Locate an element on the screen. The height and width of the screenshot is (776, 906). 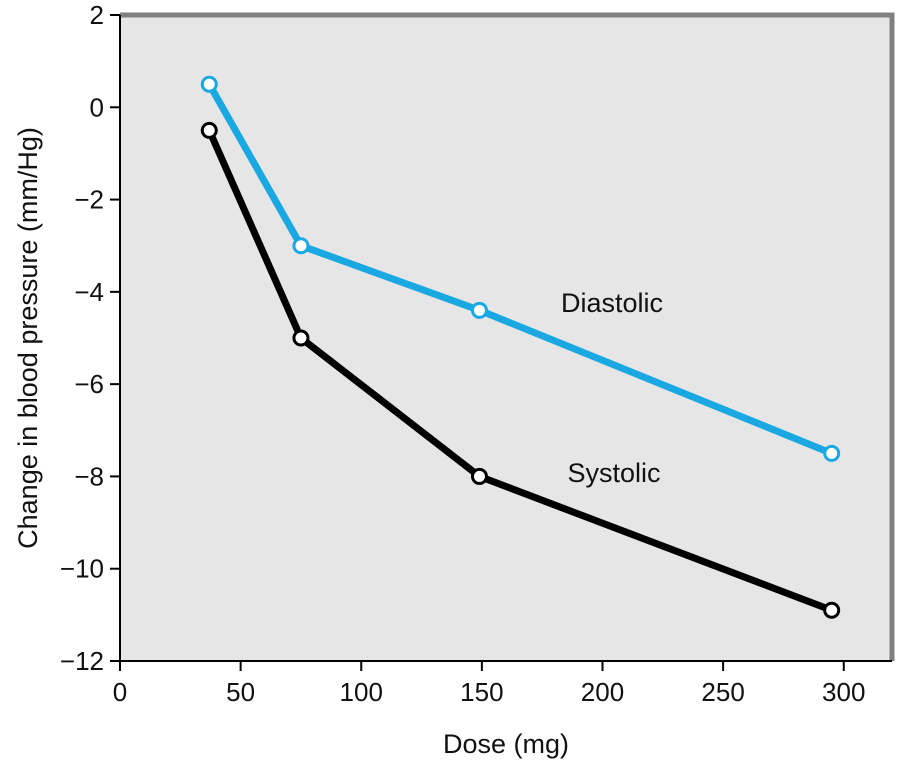
y-tick-label: 2 is located at coordinates (97, 15).